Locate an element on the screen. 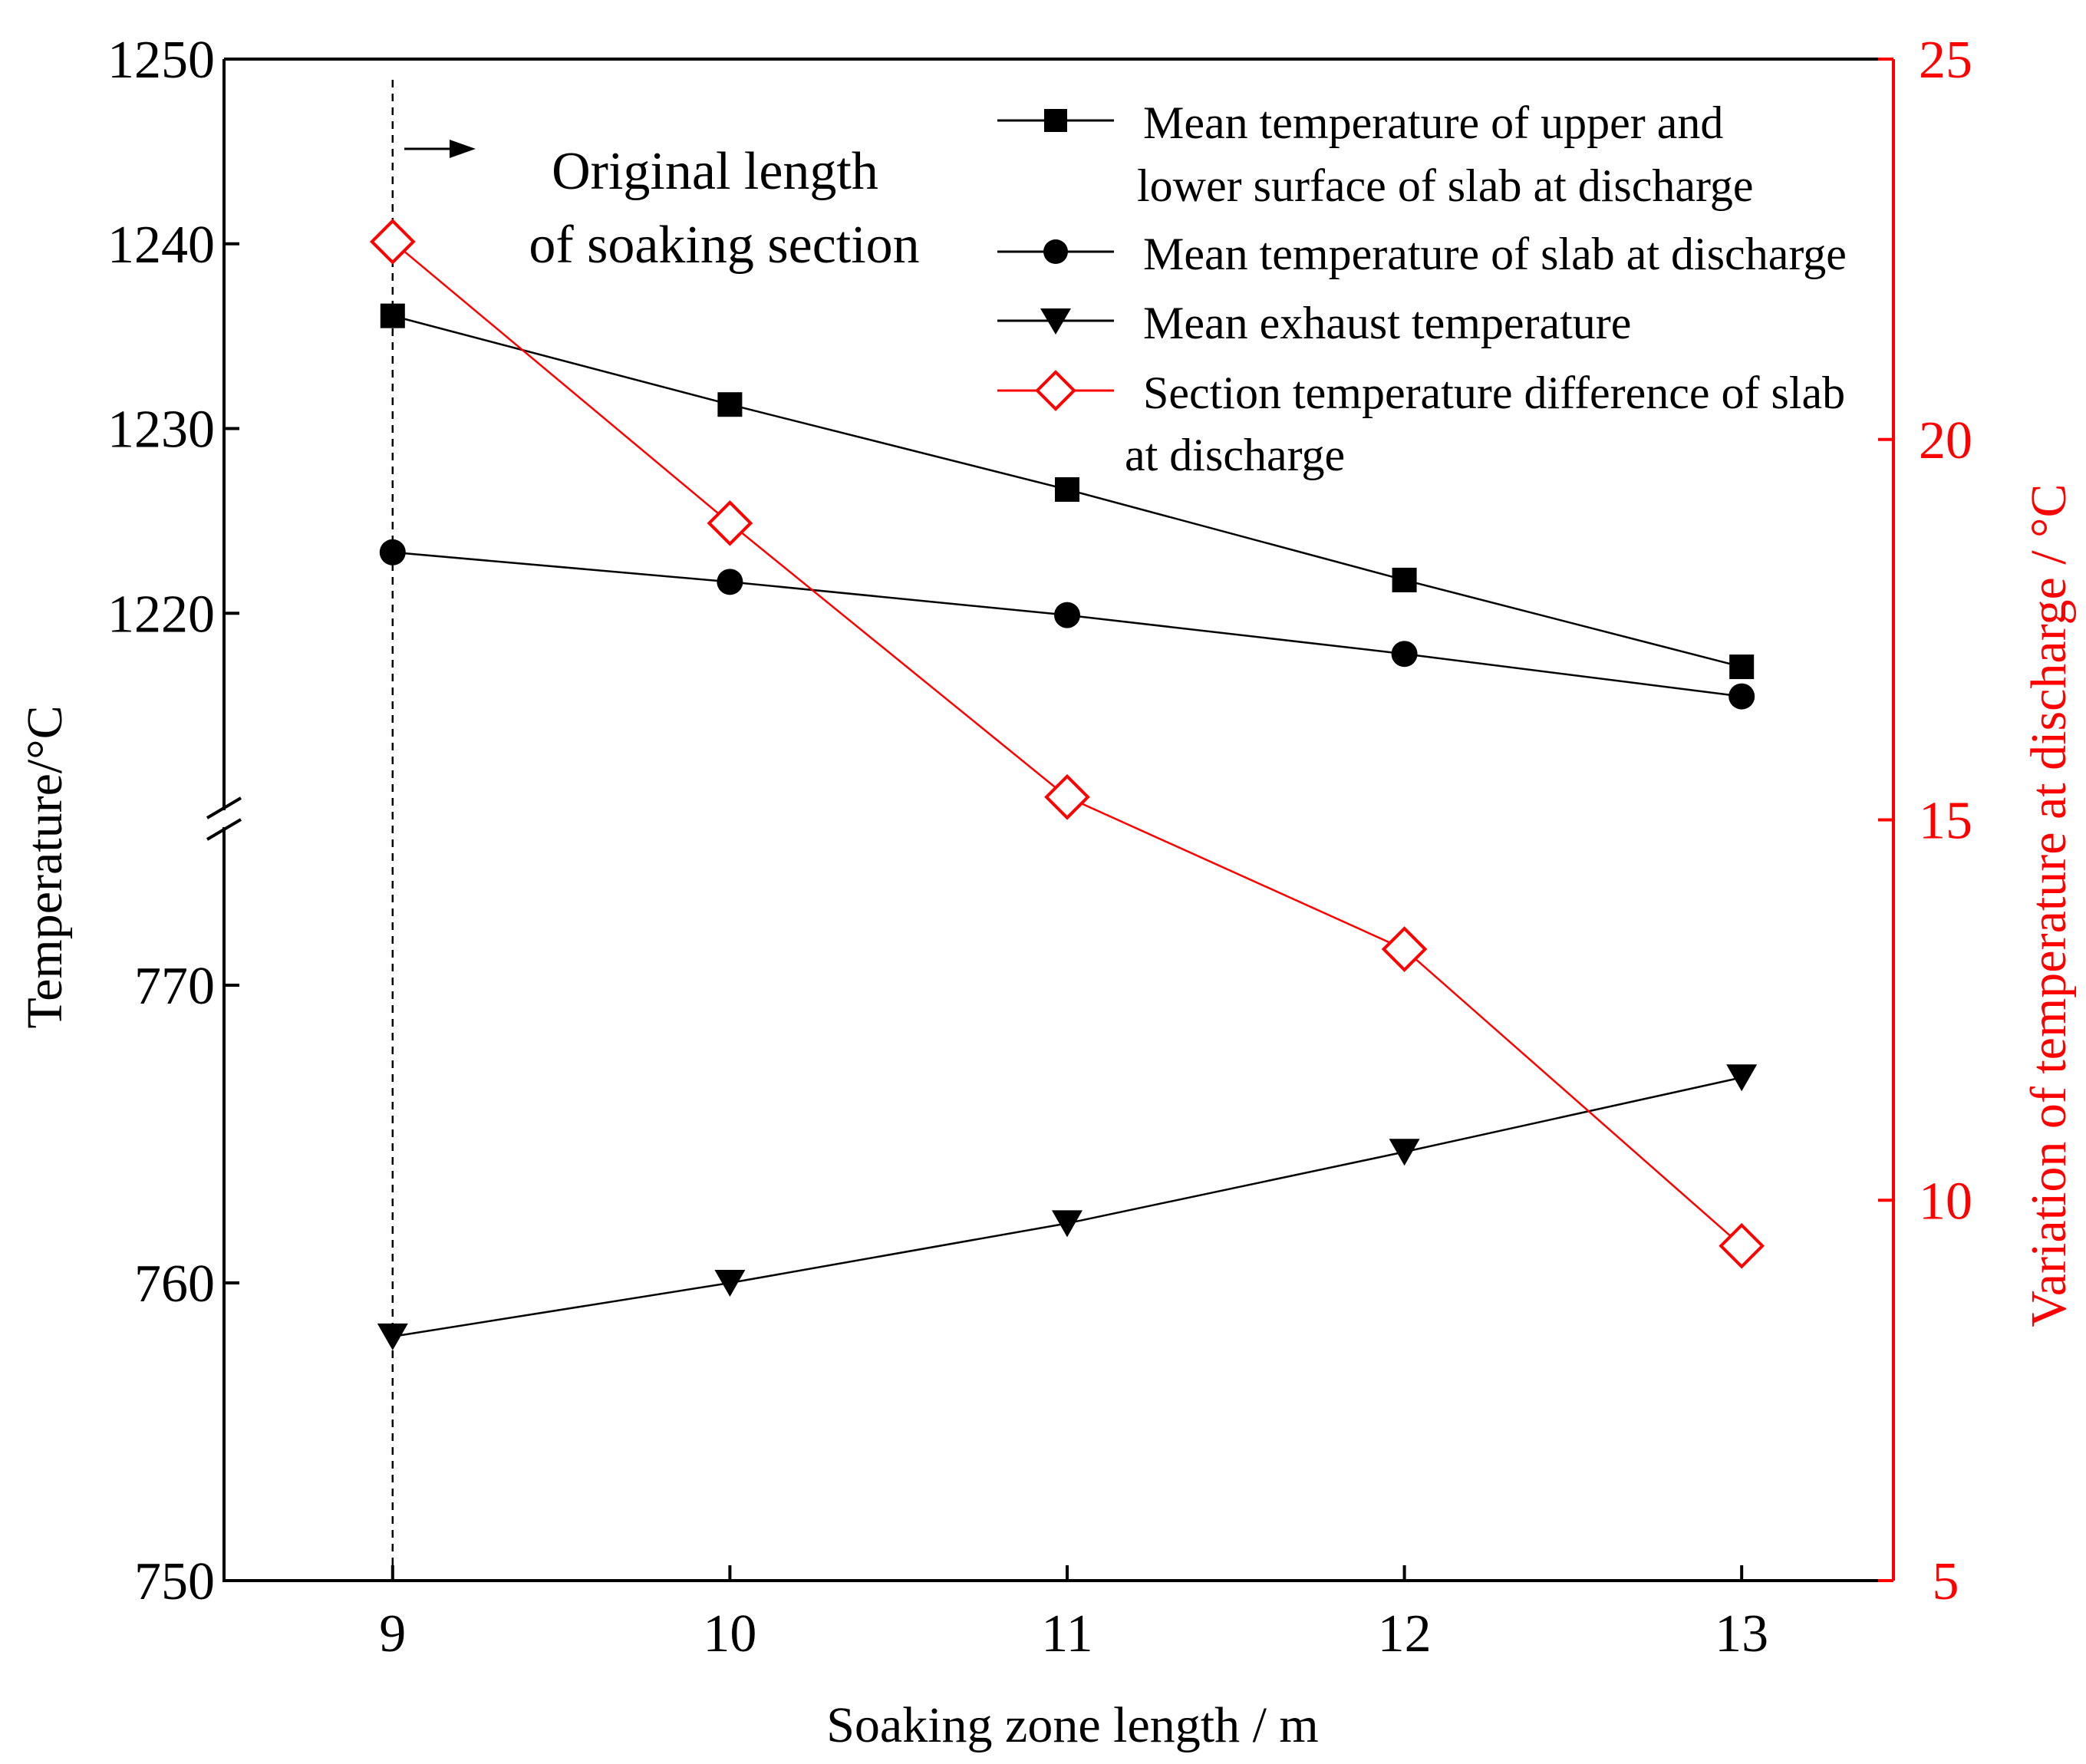 The height and width of the screenshot is (1764, 2086). y-right-tick-label-10: 10 is located at coordinates (1945, 1201).